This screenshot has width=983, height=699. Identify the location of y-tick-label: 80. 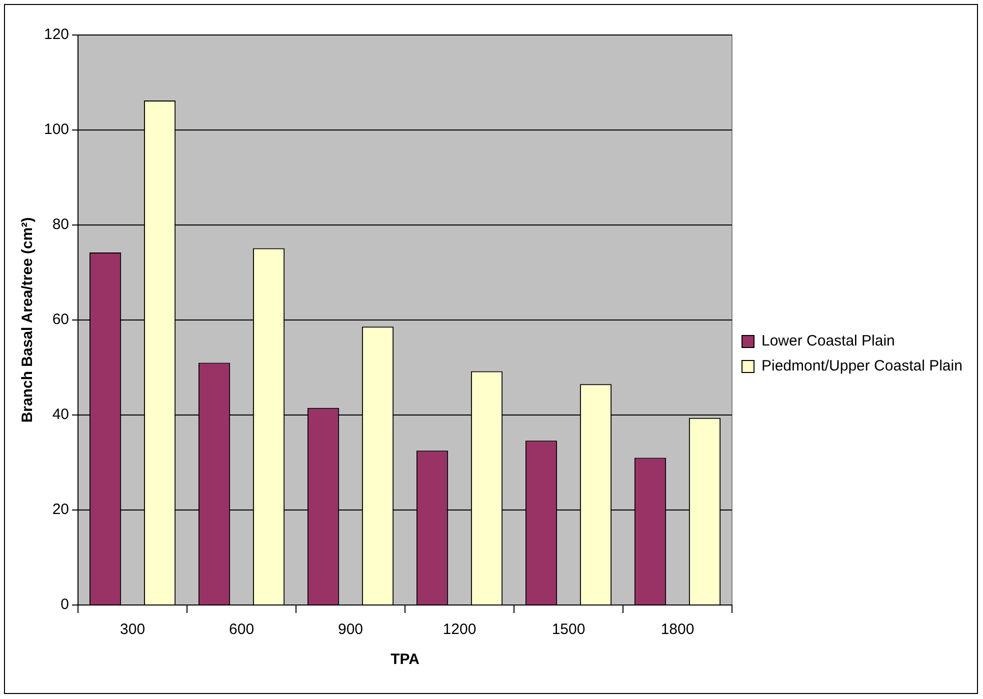
(61, 225).